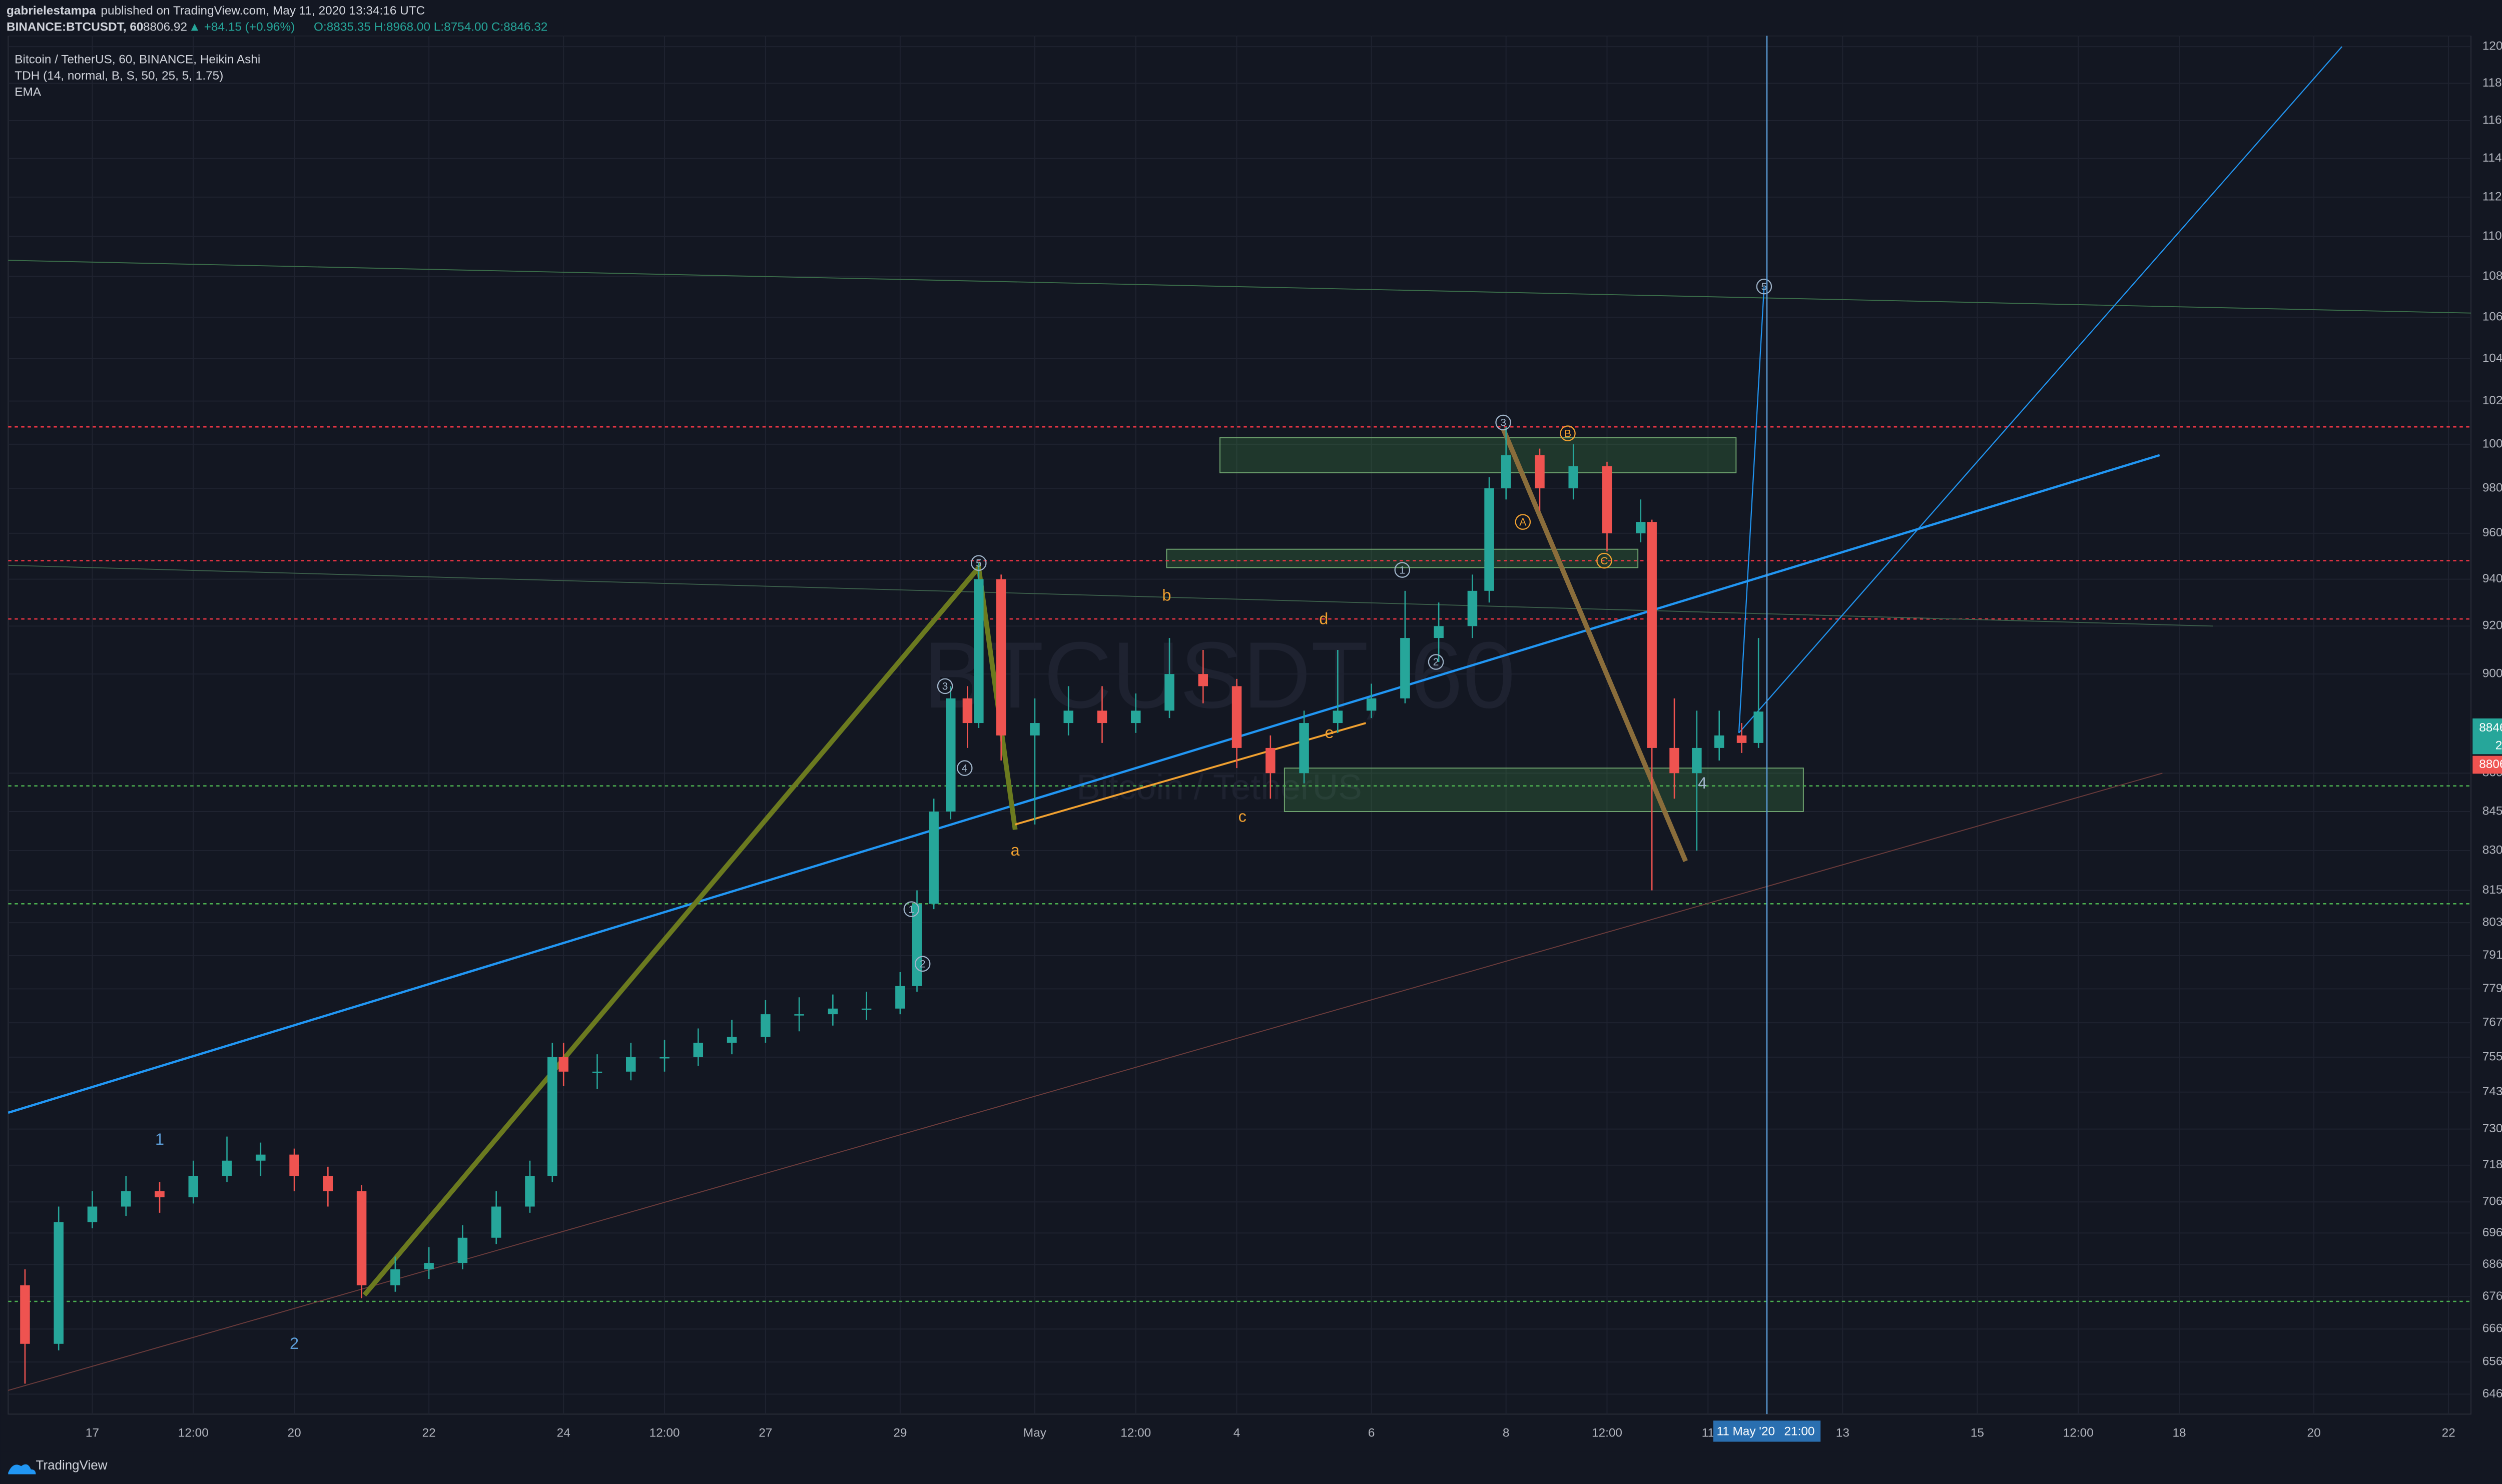 The height and width of the screenshot is (1484, 2502). I want to click on symbol: BINANCE:BTCUSDT, 60, so click(75, 27).